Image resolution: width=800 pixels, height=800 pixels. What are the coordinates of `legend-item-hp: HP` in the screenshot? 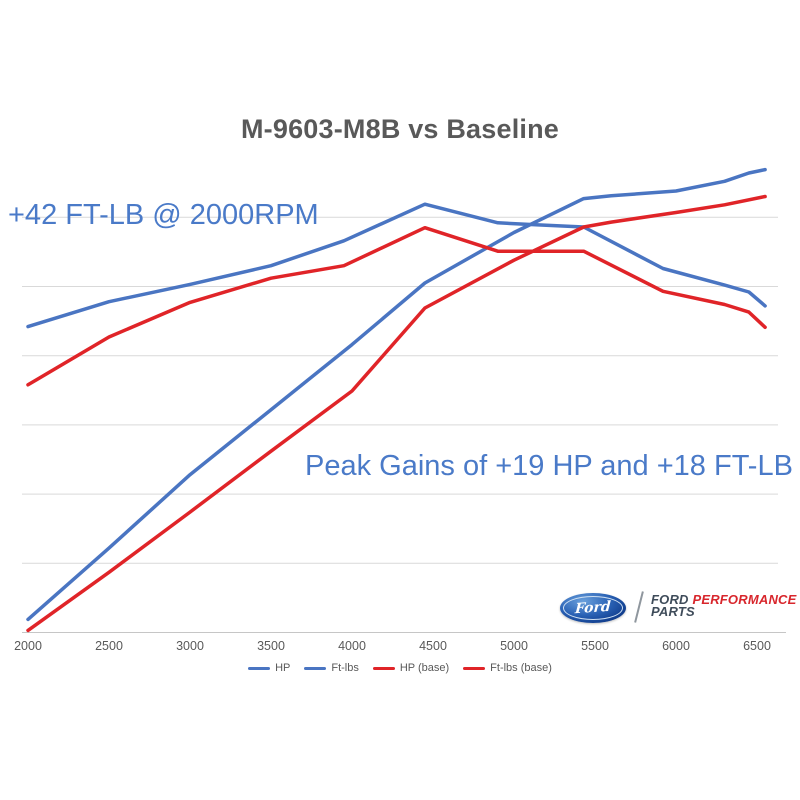 It's located at (269, 668).